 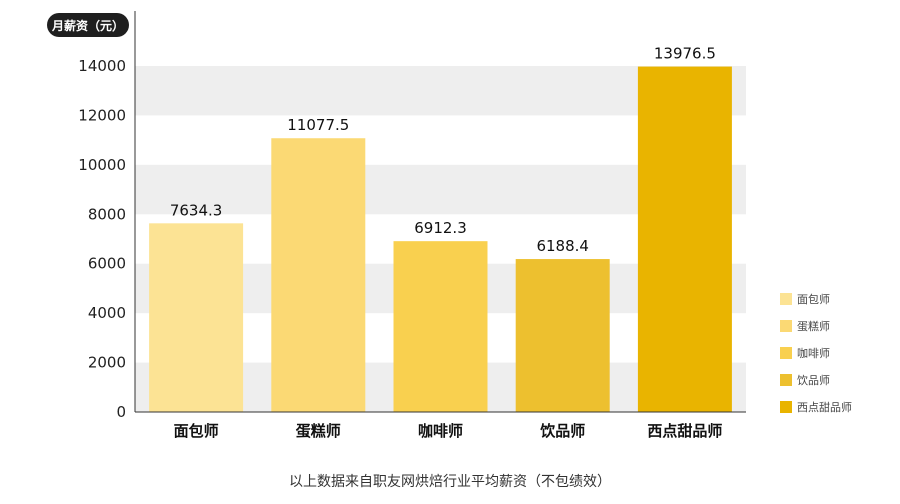 What do you see at coordinates (813, 353) in the screenshot?
I see `legend-label: 咖啡师` at bounding box center [813, 353].